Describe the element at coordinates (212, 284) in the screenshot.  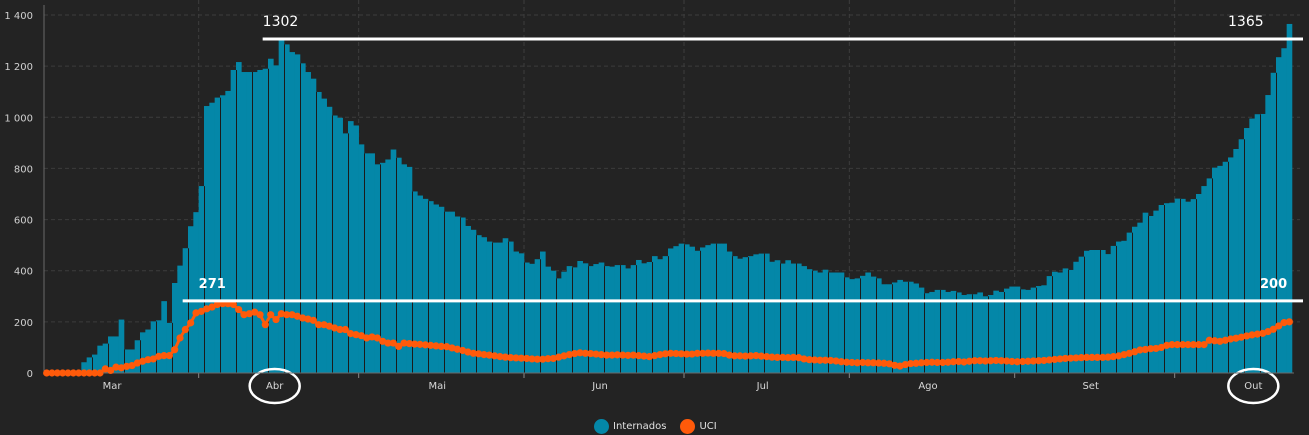
I see `annotation-label: 271` at that location.